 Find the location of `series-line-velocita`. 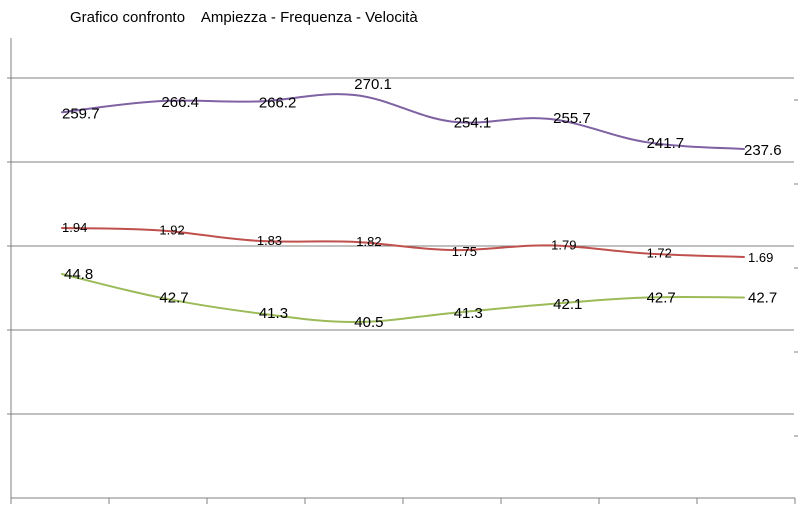

series-line-velocita is located at coordinates (403, 298).